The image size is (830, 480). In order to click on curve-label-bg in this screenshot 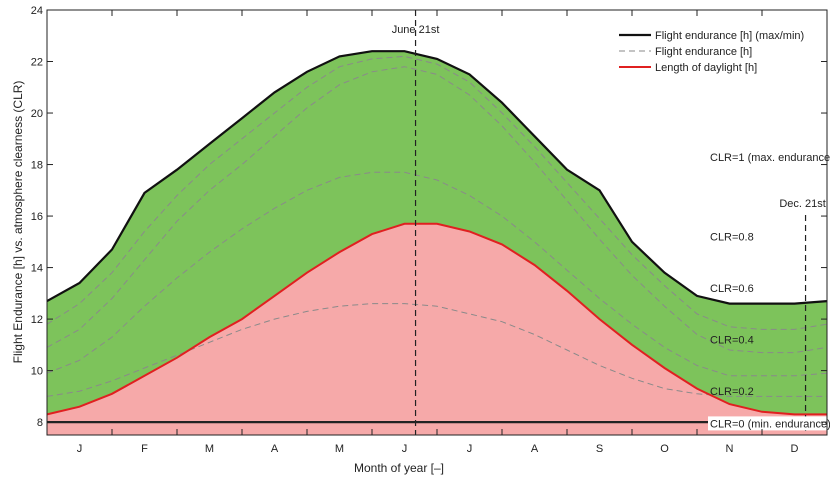, I will do `click(769, 423)`.